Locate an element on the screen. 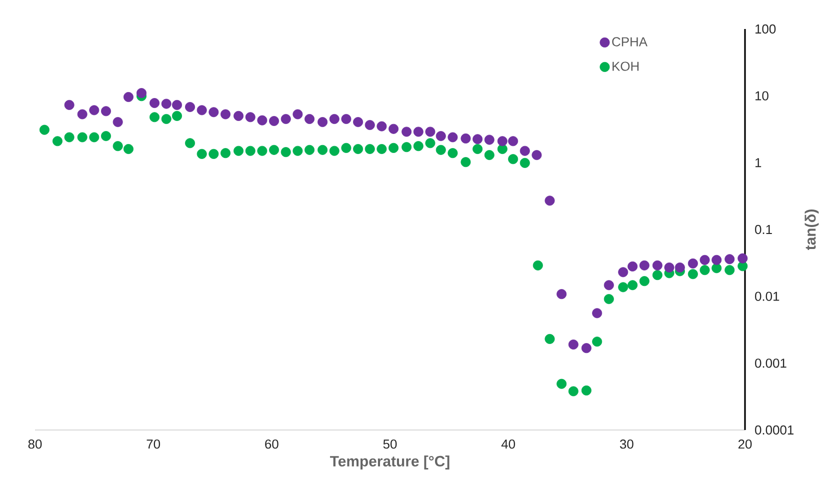  legend-label: CPHA is located at coordinates (630, 41).